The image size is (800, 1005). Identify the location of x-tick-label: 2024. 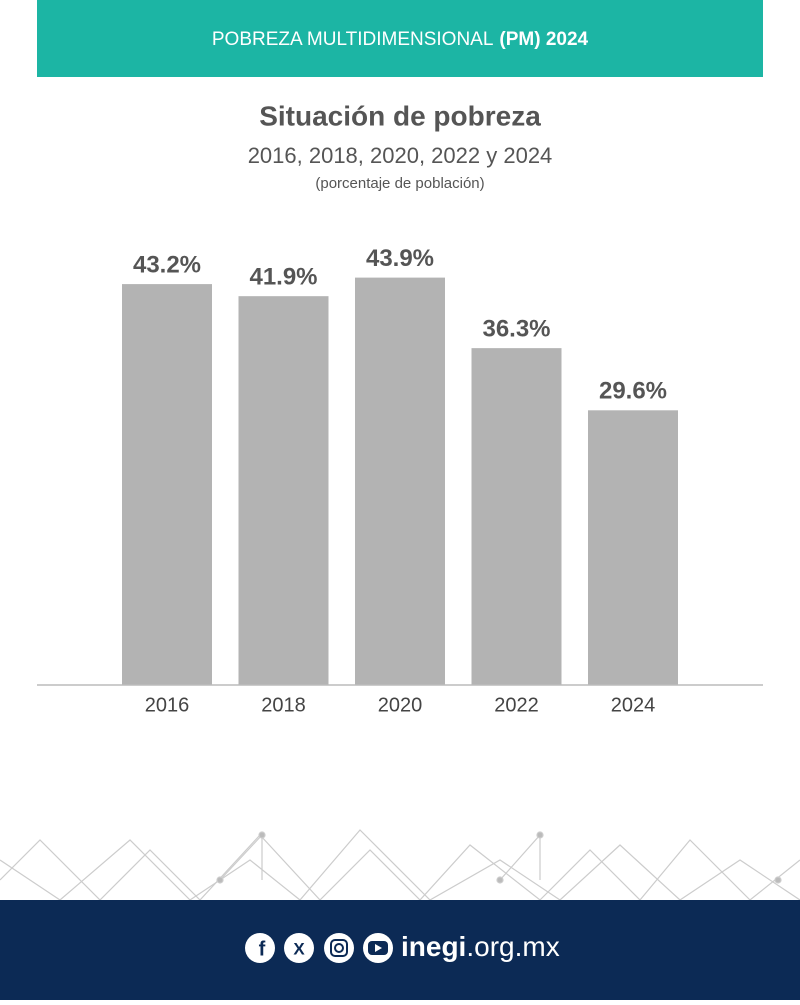
(633, 705).